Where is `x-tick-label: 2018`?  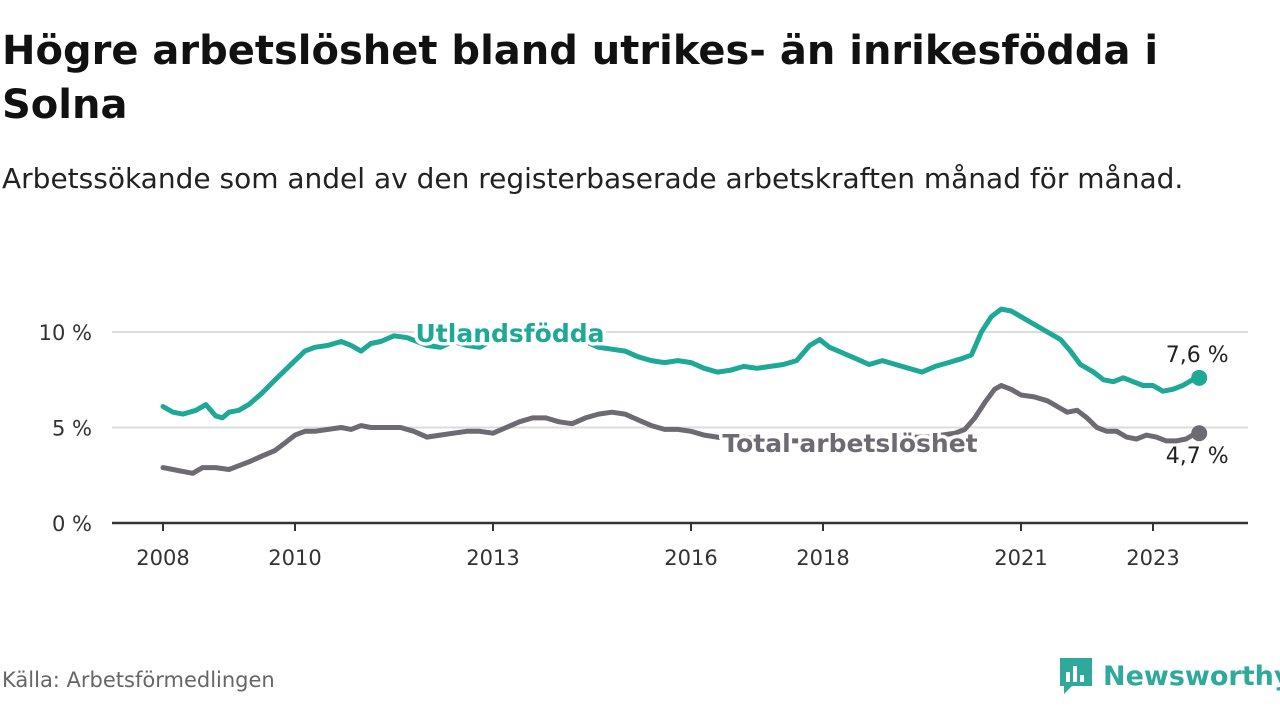 x-tick-label: 2018 is located at coordinates (822, 558).